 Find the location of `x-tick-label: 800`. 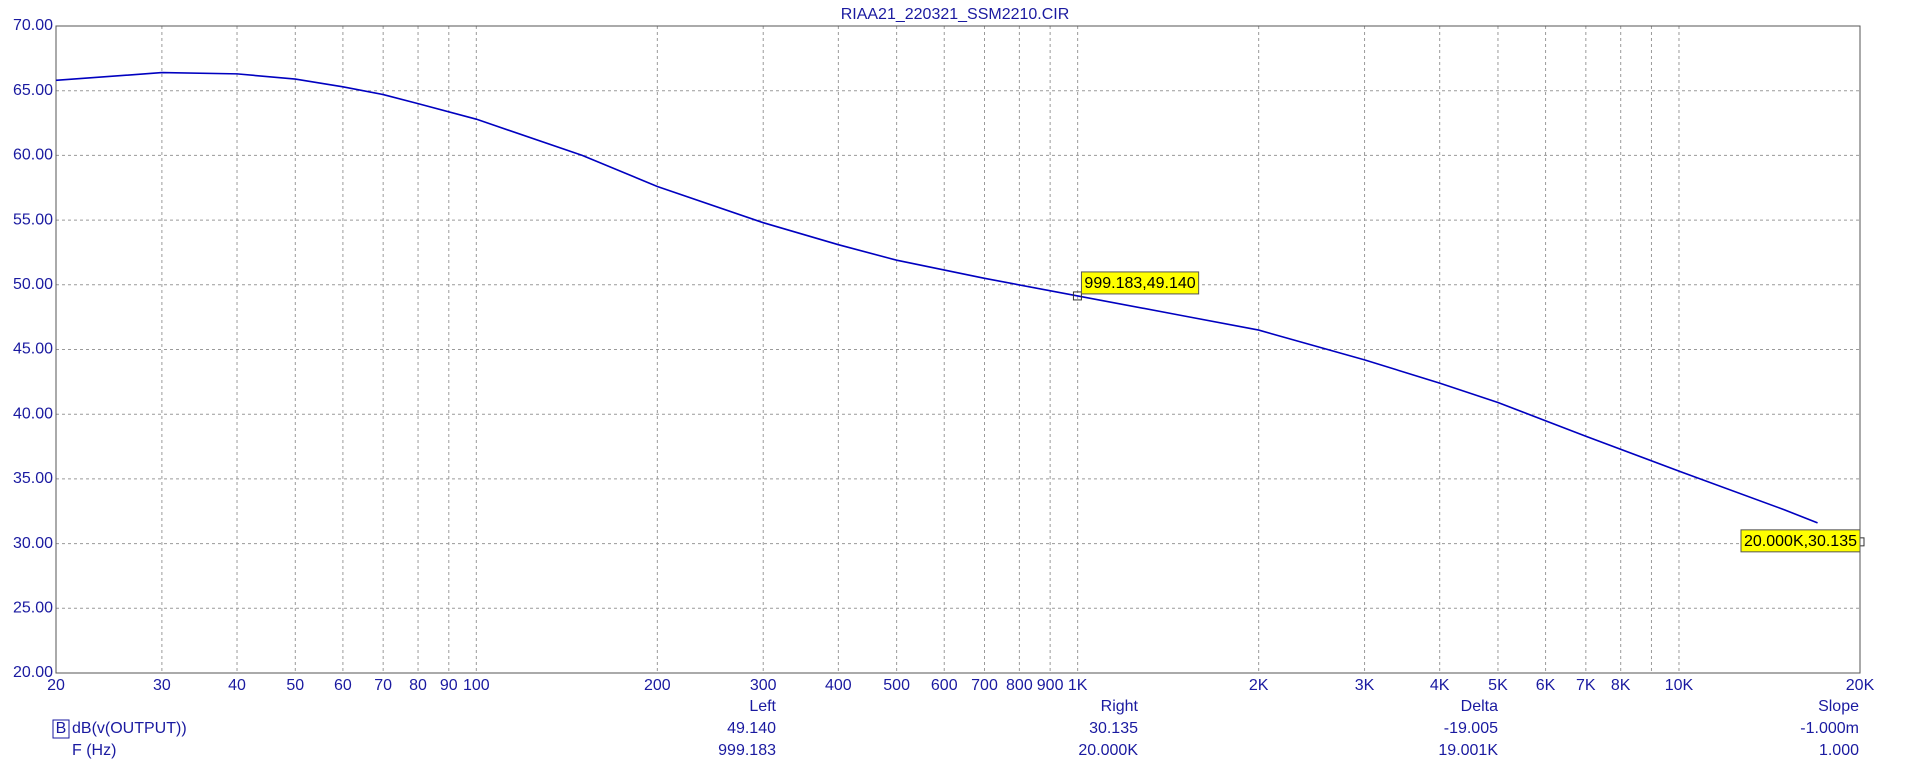

x-tick-label: 800 is located at coordinates (1019, 685).